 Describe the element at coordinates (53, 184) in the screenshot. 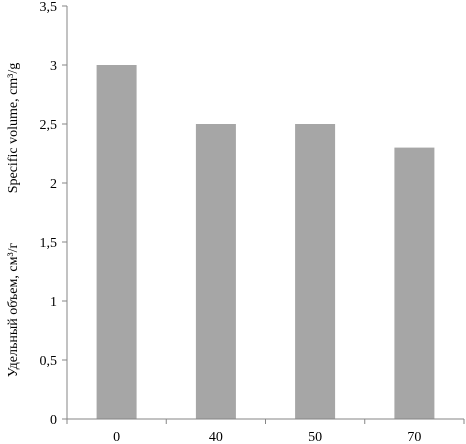

I see `y-tick-label: 2` at that location.